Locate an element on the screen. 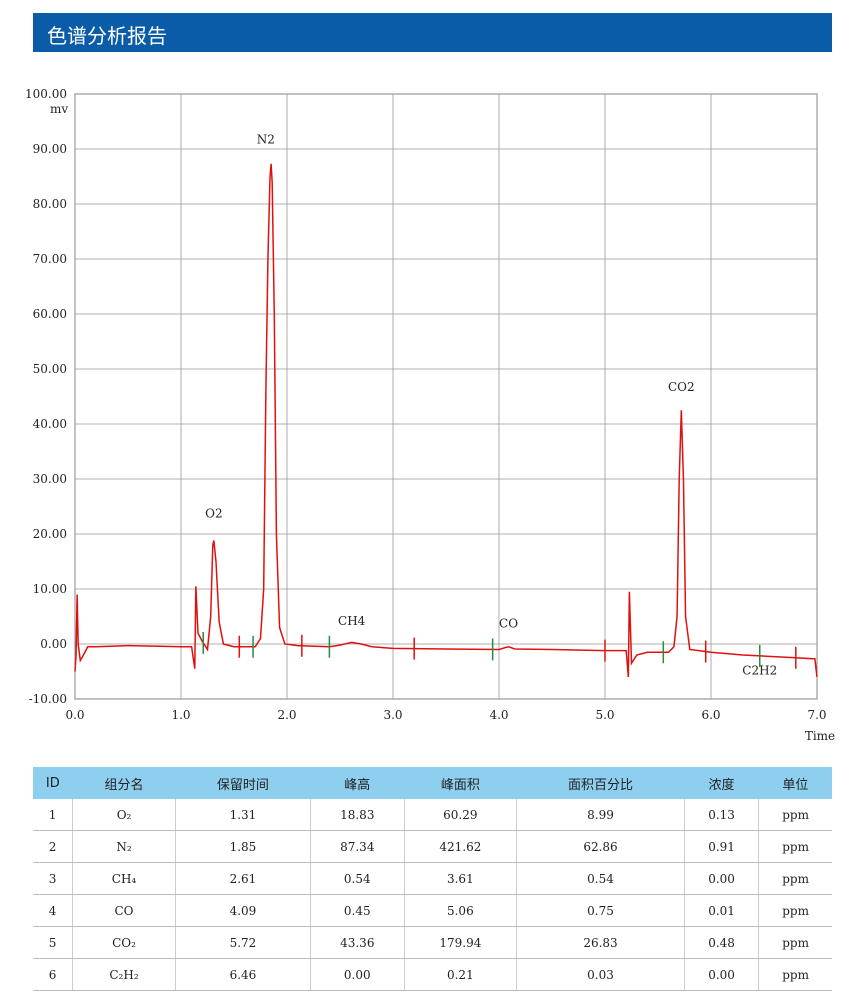 The height and width of the screenshot is (997, 850). table-cell: O₂ is located at coordinates (124, 815).